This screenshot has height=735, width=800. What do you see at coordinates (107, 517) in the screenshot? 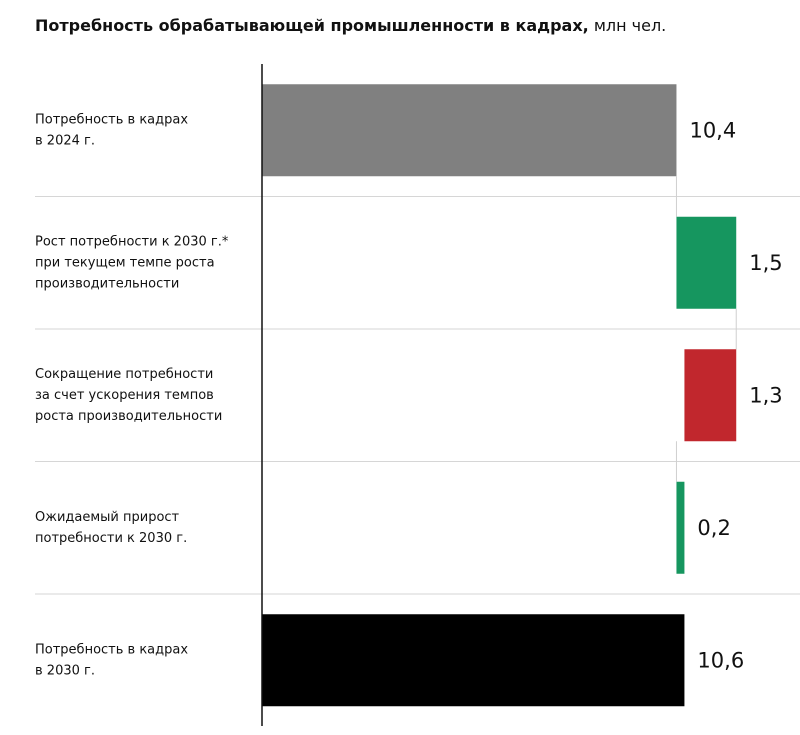
I see `category-label: Ожидаемый прирост` at bounding box center [107, 517].